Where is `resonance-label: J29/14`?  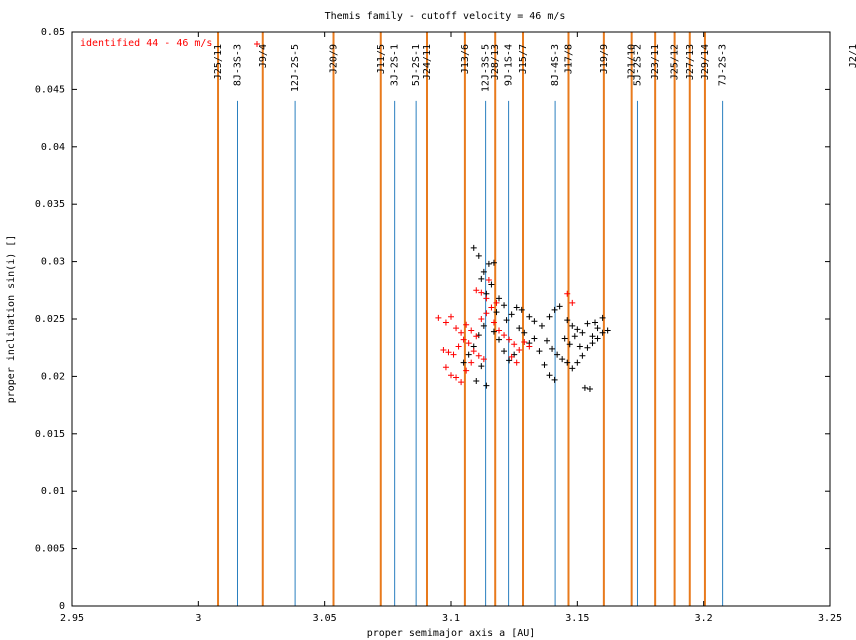 resonance-label: J29/14 is located at coordinates (705, 62).